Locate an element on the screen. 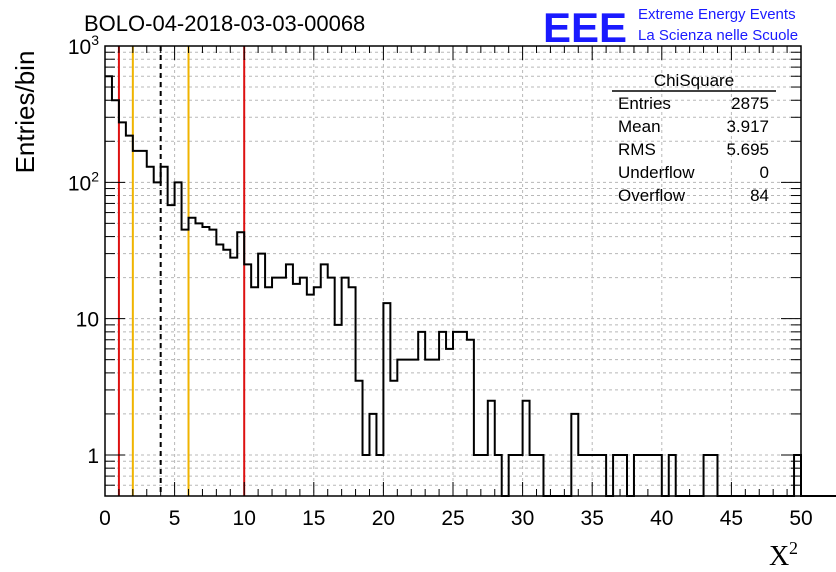  x-tick-label: 25 is located at coordinates (452, 518).